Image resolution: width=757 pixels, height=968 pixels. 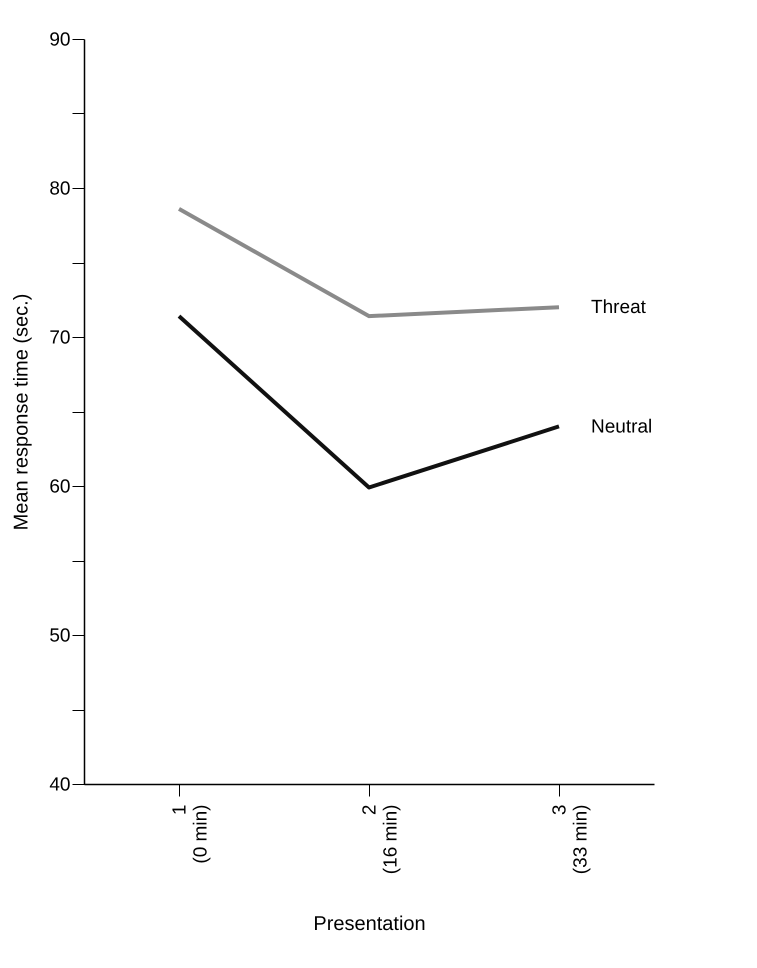 What do you see at coordinates (571, 839) in the screenshot?
I see `x-tick-label: 3 (33 min)` at bounding box center [571, 839].